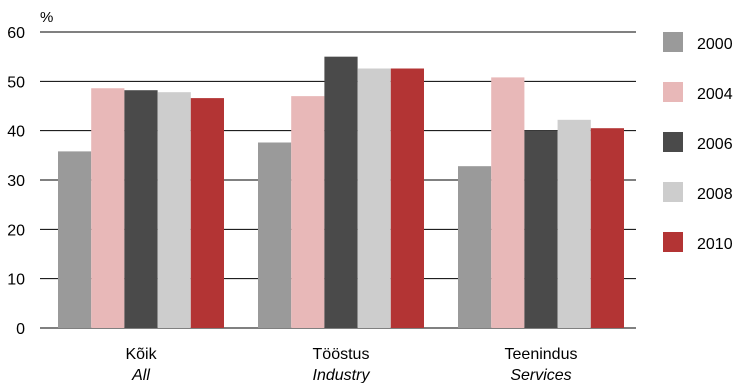  Describe the element at coordinates (673, 242) in the screenshot. I see `legend-swatch-2010` at that location.